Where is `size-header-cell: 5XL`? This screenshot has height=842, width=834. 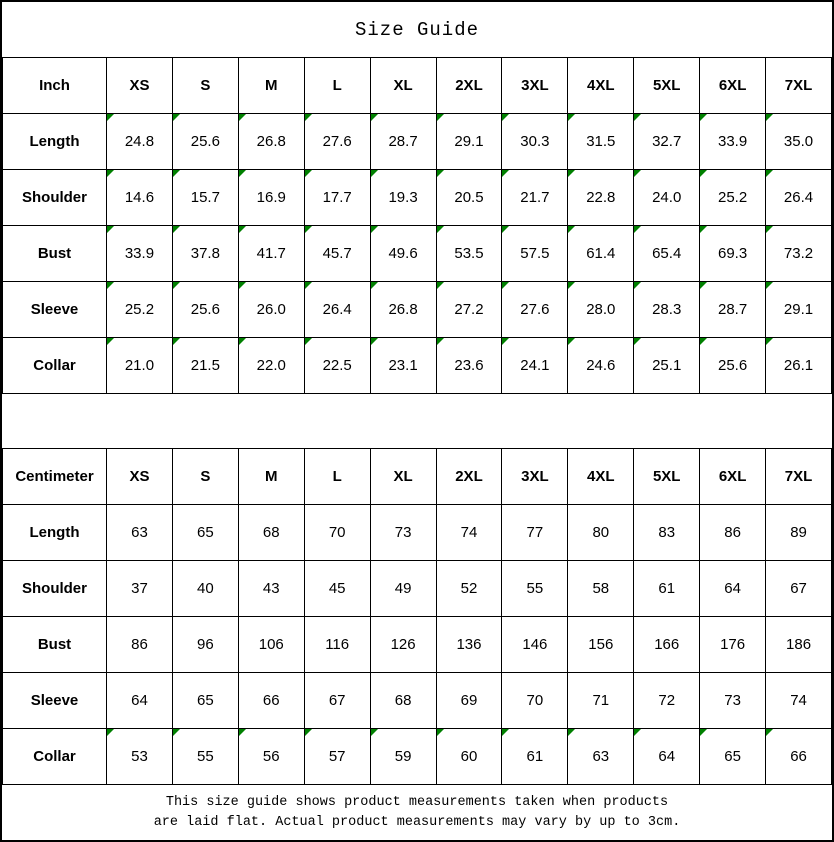 size-header-cell: 5XL is located at coordinates (667, 476).